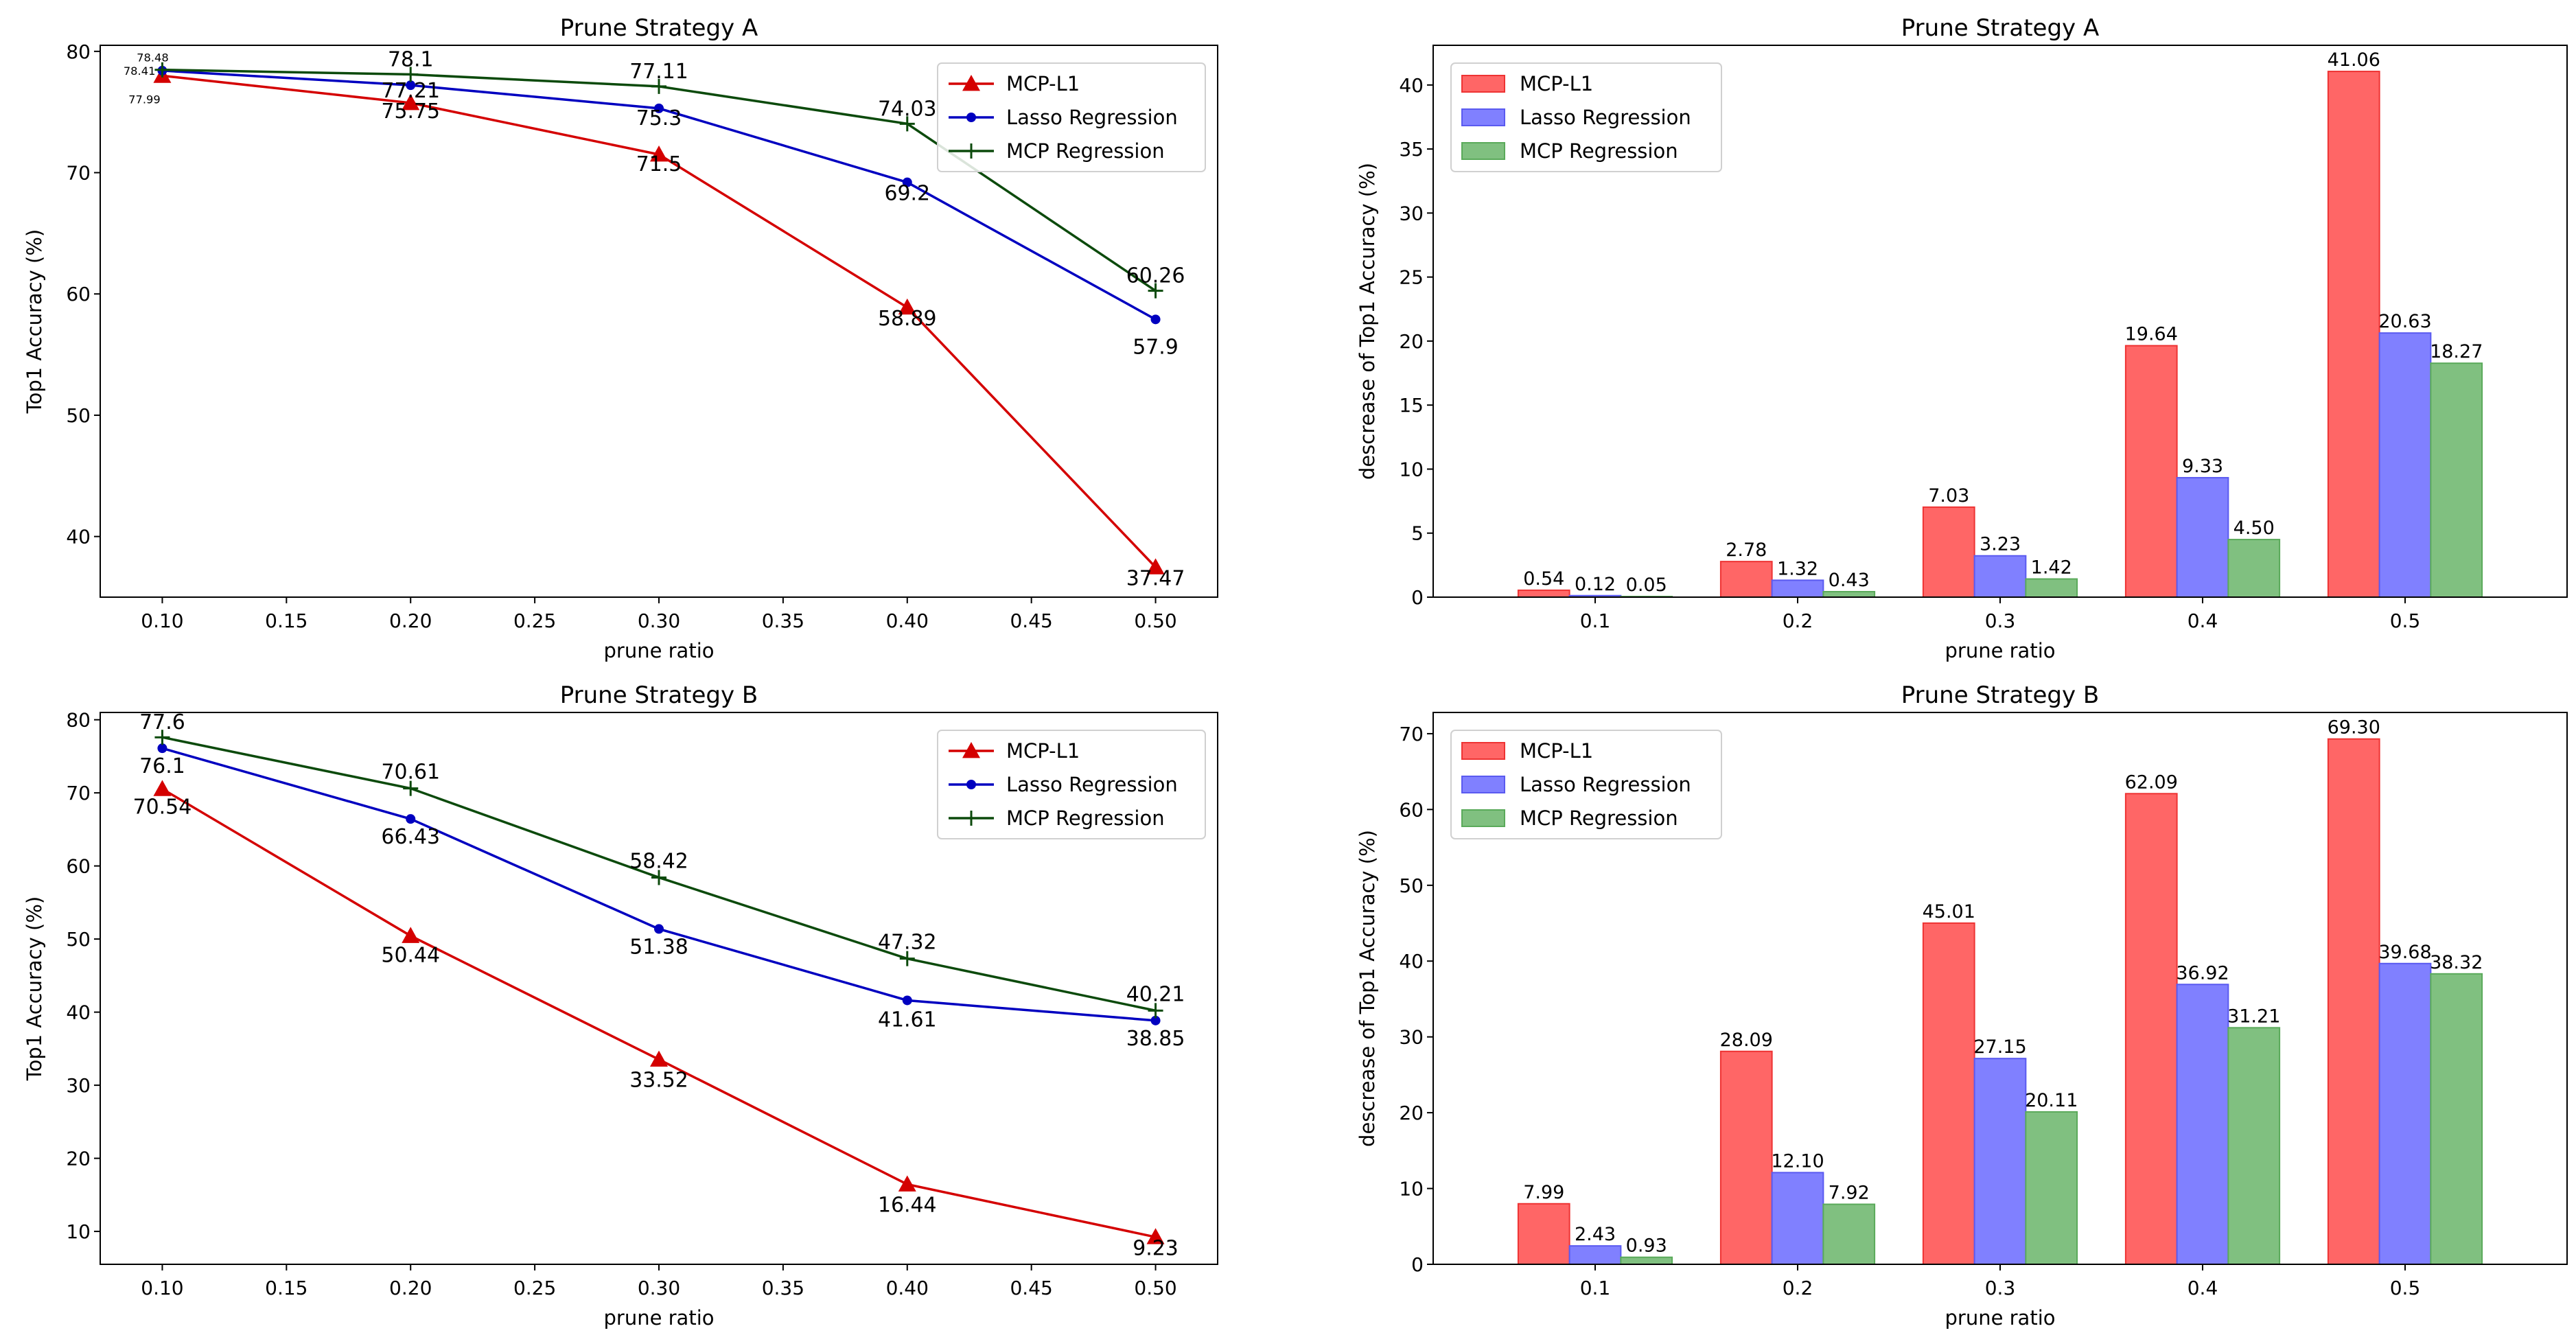 This screenshot has height=1335, width=2576. What do you see at coordinates (2000, 544) in the screenshot?
I see `bar-value-label: 3.23` at bounding box center [2000, 544].